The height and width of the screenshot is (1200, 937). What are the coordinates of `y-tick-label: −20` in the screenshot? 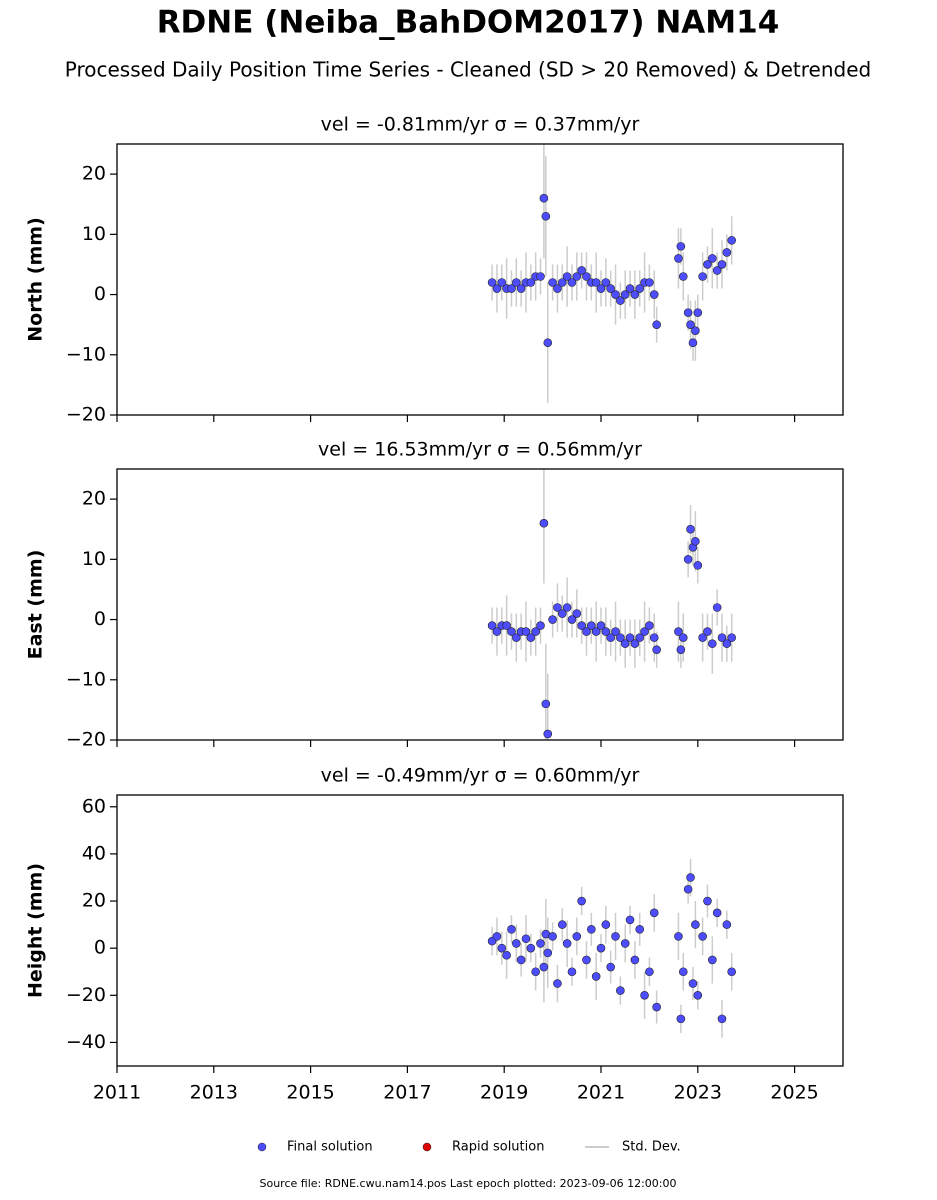 It's located at (86, 995).